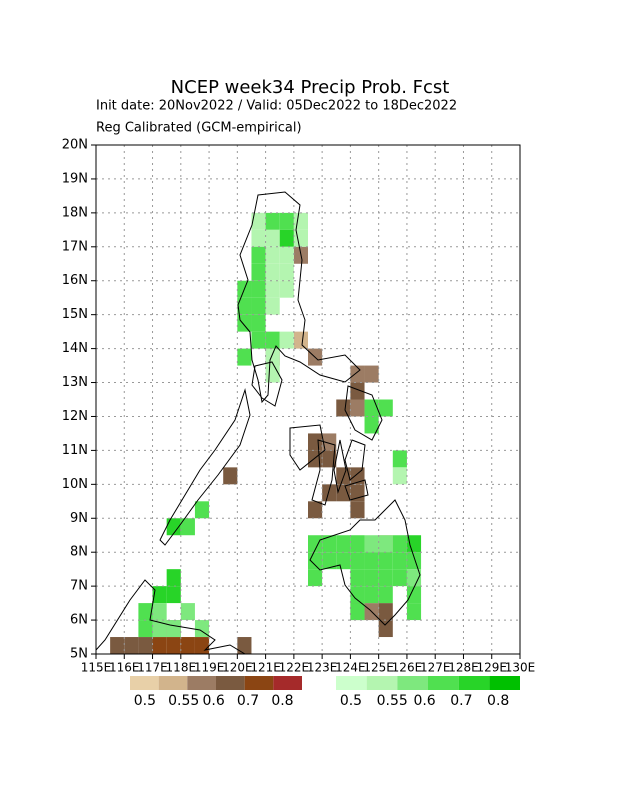  Describe the element at coordinates (392, 701) in the screenshot. I see `colorbar-label: 0.55` at that location.